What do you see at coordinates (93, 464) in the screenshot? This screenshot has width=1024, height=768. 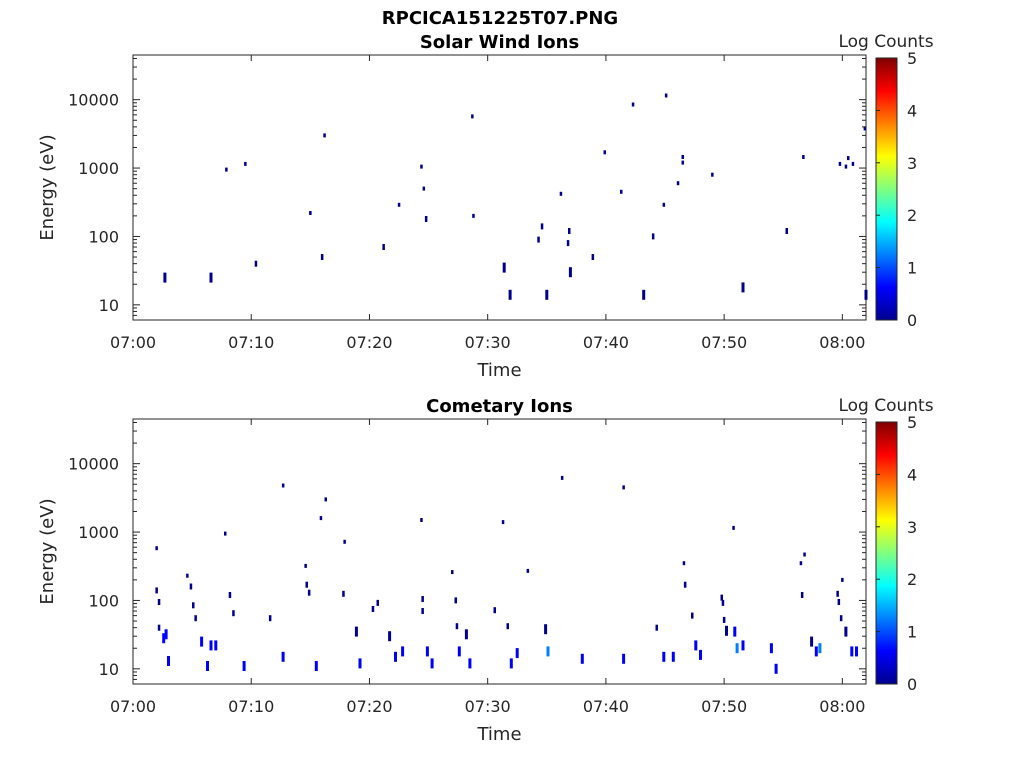 I see `y-tick-label: 10000` at bounding box center [93, 464].